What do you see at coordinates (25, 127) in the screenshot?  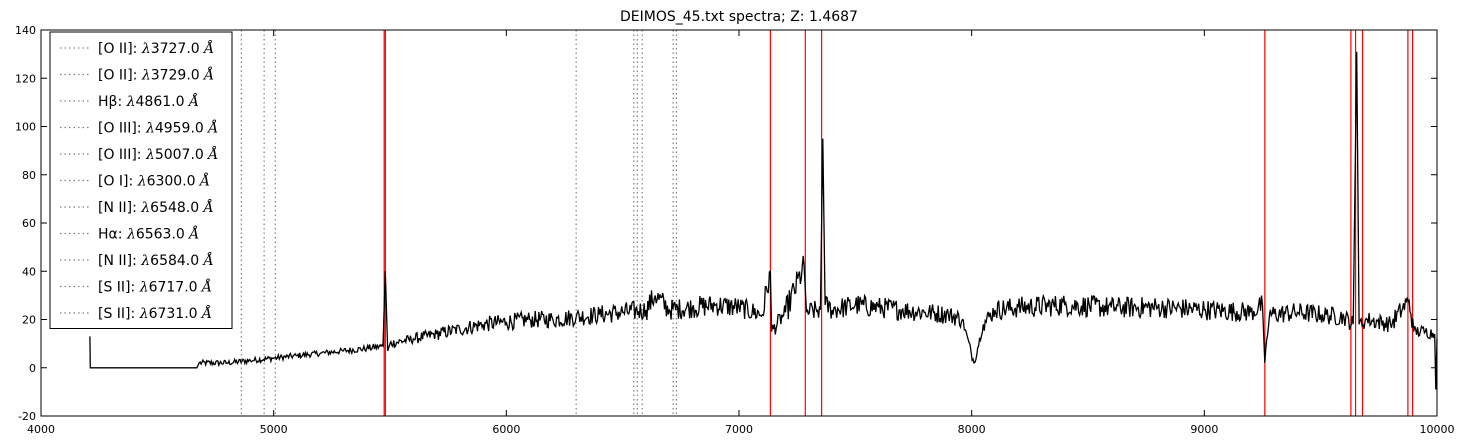 I see `y-tick-label: 100` at bounding box center [25, 127].